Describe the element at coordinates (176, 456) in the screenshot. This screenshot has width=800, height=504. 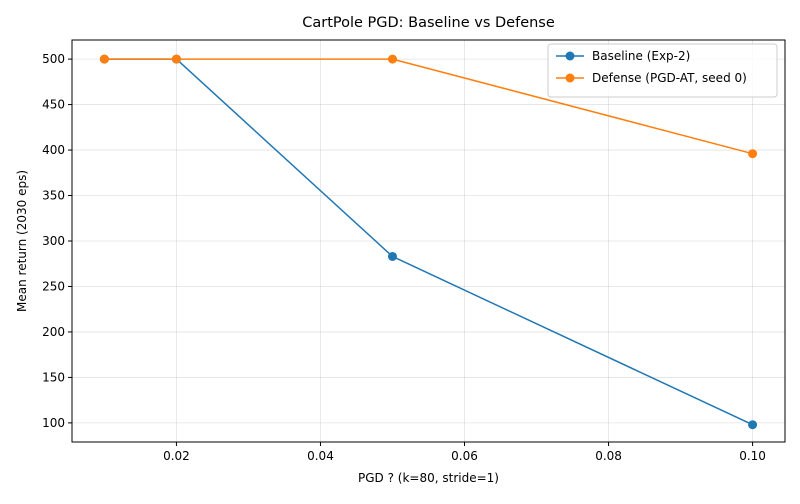
I see `x-tick-label: 0.02` at that location.